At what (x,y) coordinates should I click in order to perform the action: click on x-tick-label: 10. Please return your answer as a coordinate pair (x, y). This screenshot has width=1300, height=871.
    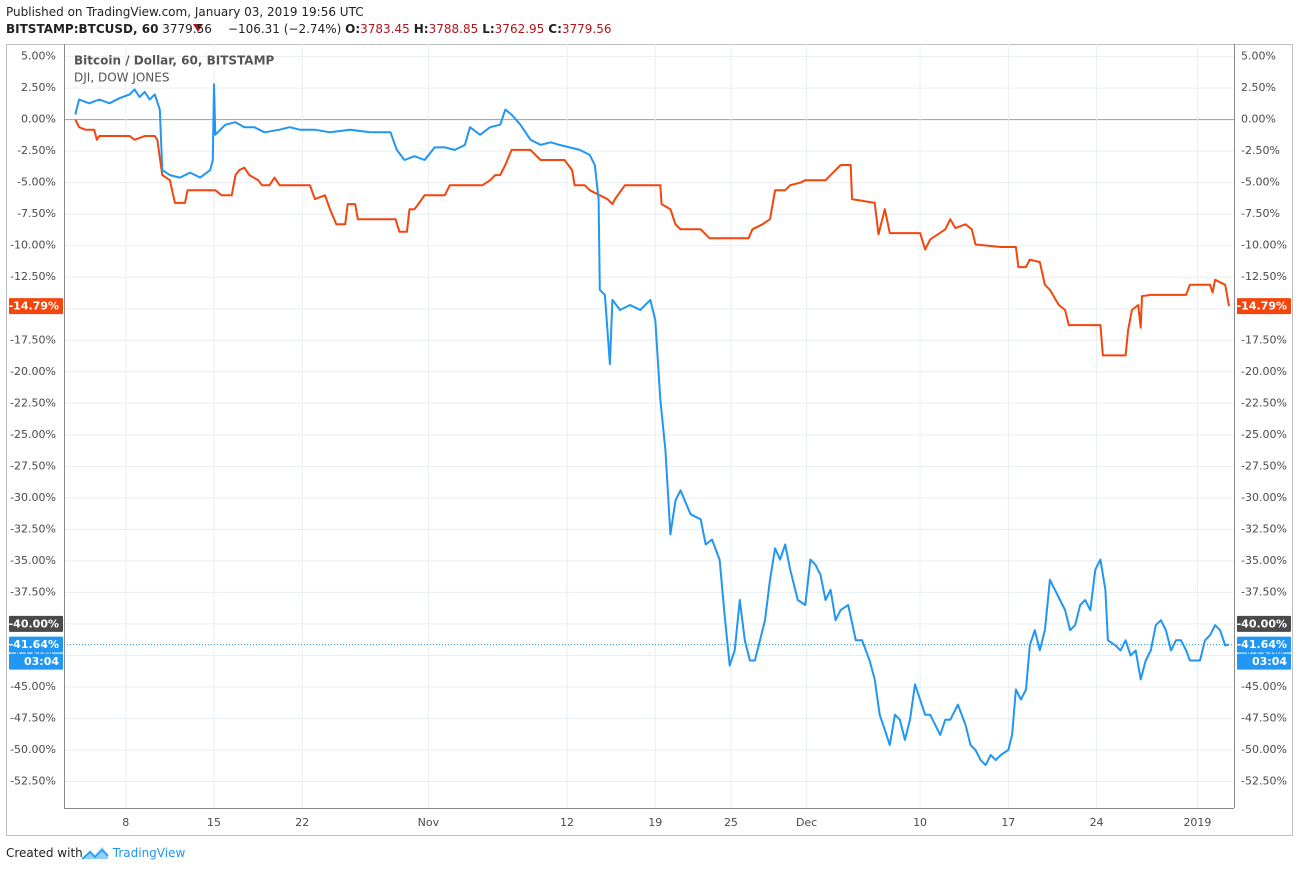
    Looking at the image, I should click on (920, 822).